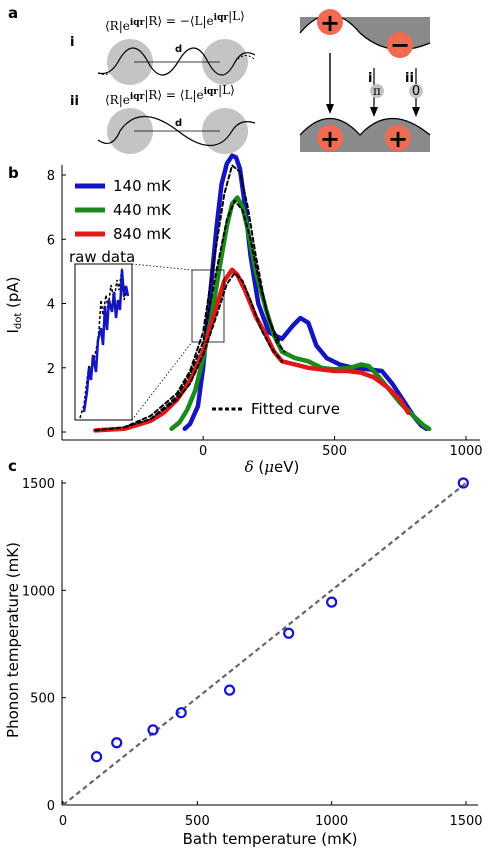  What do you see at coordinates (51, 240) in the screenshot?
I see `b-ytick-label: 6` at bounding box center [51, 240].